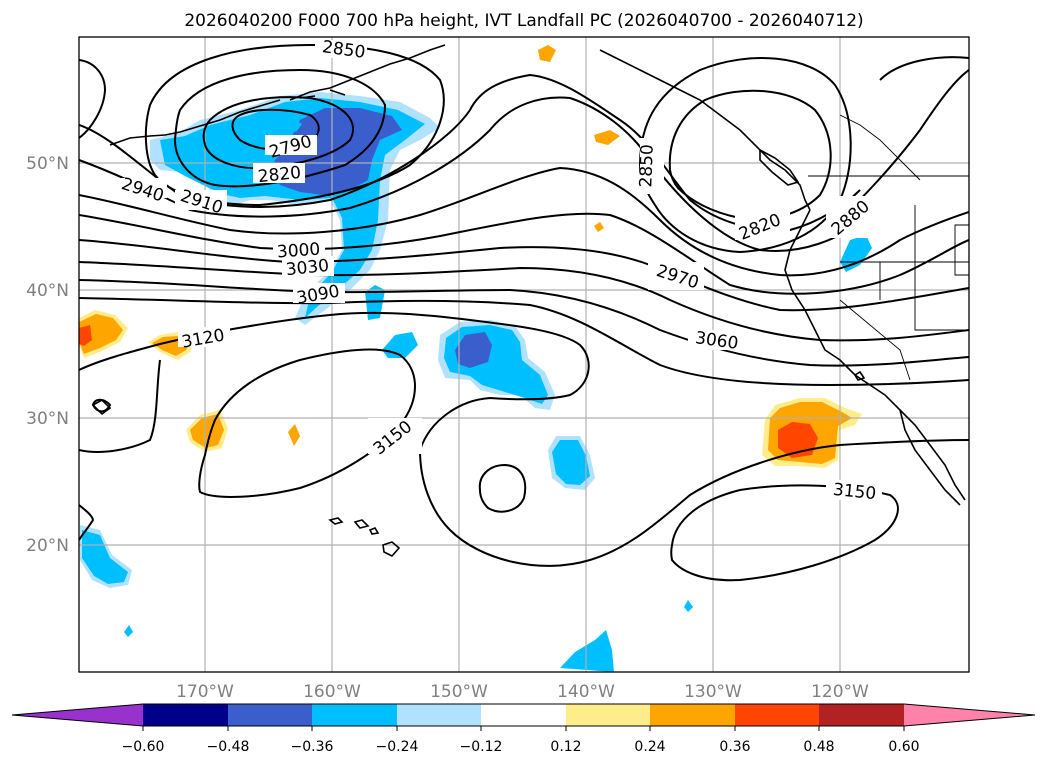 This screenshot has width=1047, height=765. Describe the element at coordinates (307, 268) in the screenshot. I see `contour-label-3030: 3030` at that location.